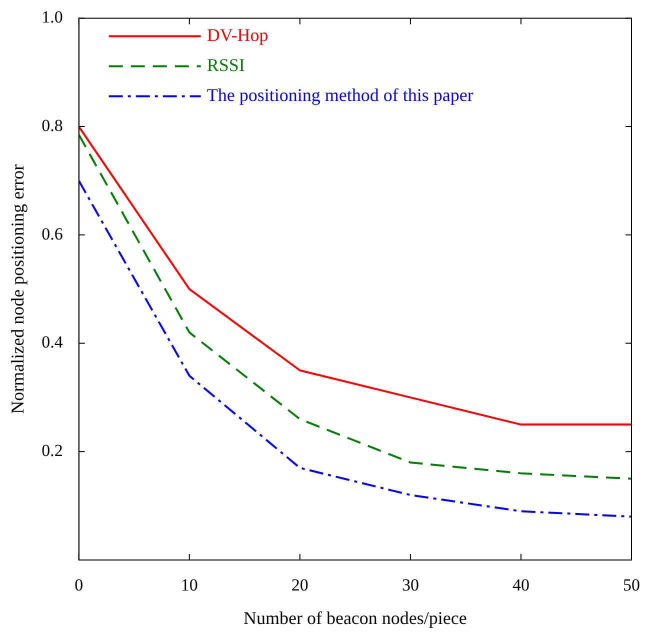  Describe the element at coordinates (53, 342) in the screenshot. I see `y-tick-label: 0.4` at that location.